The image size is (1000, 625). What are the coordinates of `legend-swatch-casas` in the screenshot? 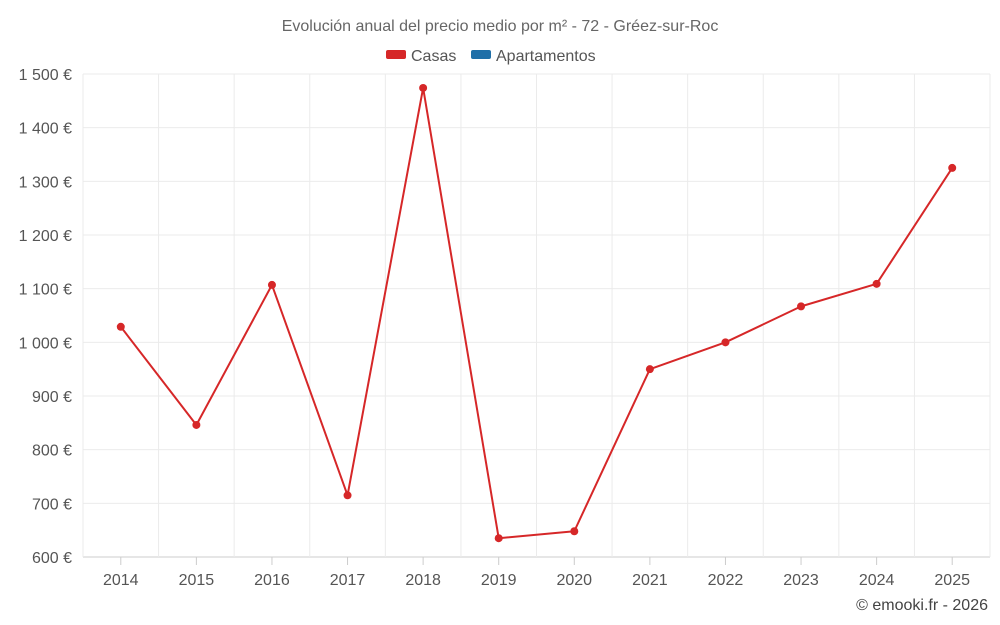 It's located at (396, 54).